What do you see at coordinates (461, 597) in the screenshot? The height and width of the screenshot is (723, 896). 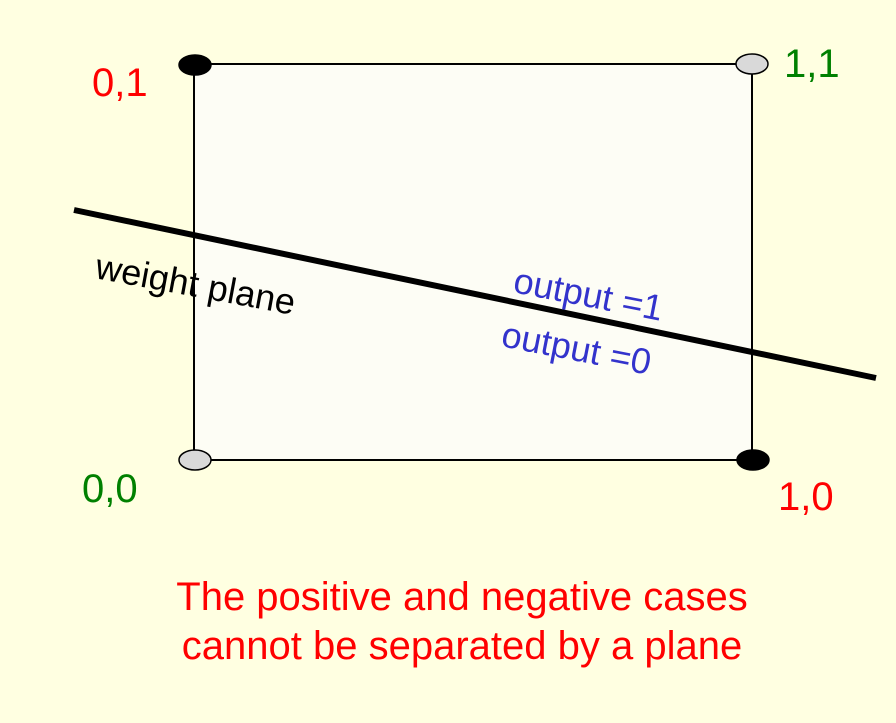 I see `caption-line-1: The positive and negative cases` at bounding box center [461, 597].